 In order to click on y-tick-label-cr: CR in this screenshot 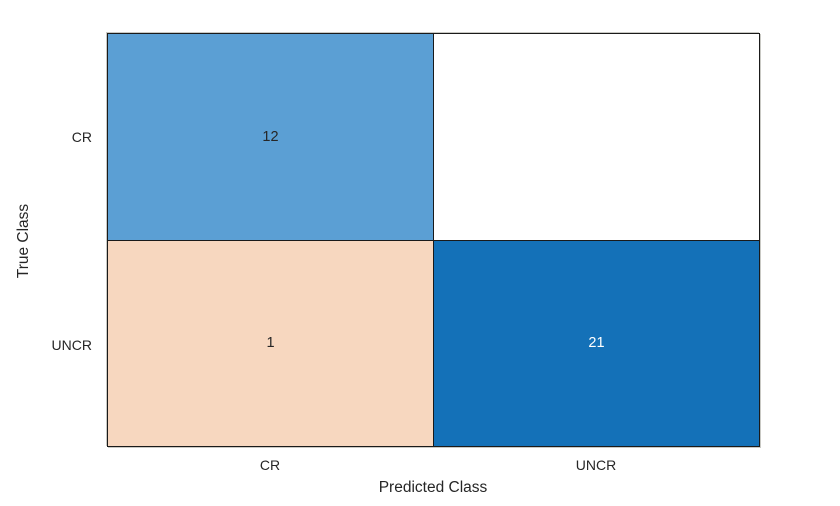, I will do `click(81, 137)`.